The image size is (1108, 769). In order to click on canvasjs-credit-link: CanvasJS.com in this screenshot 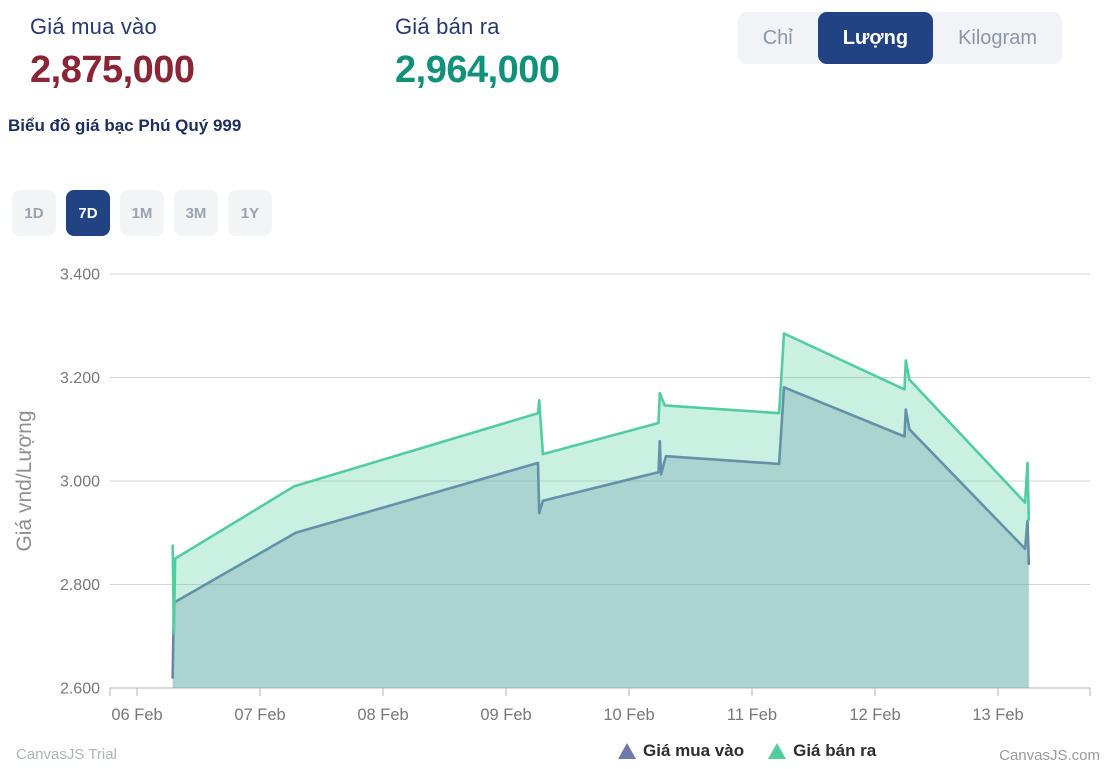, I will do `click(1049, 755)`.